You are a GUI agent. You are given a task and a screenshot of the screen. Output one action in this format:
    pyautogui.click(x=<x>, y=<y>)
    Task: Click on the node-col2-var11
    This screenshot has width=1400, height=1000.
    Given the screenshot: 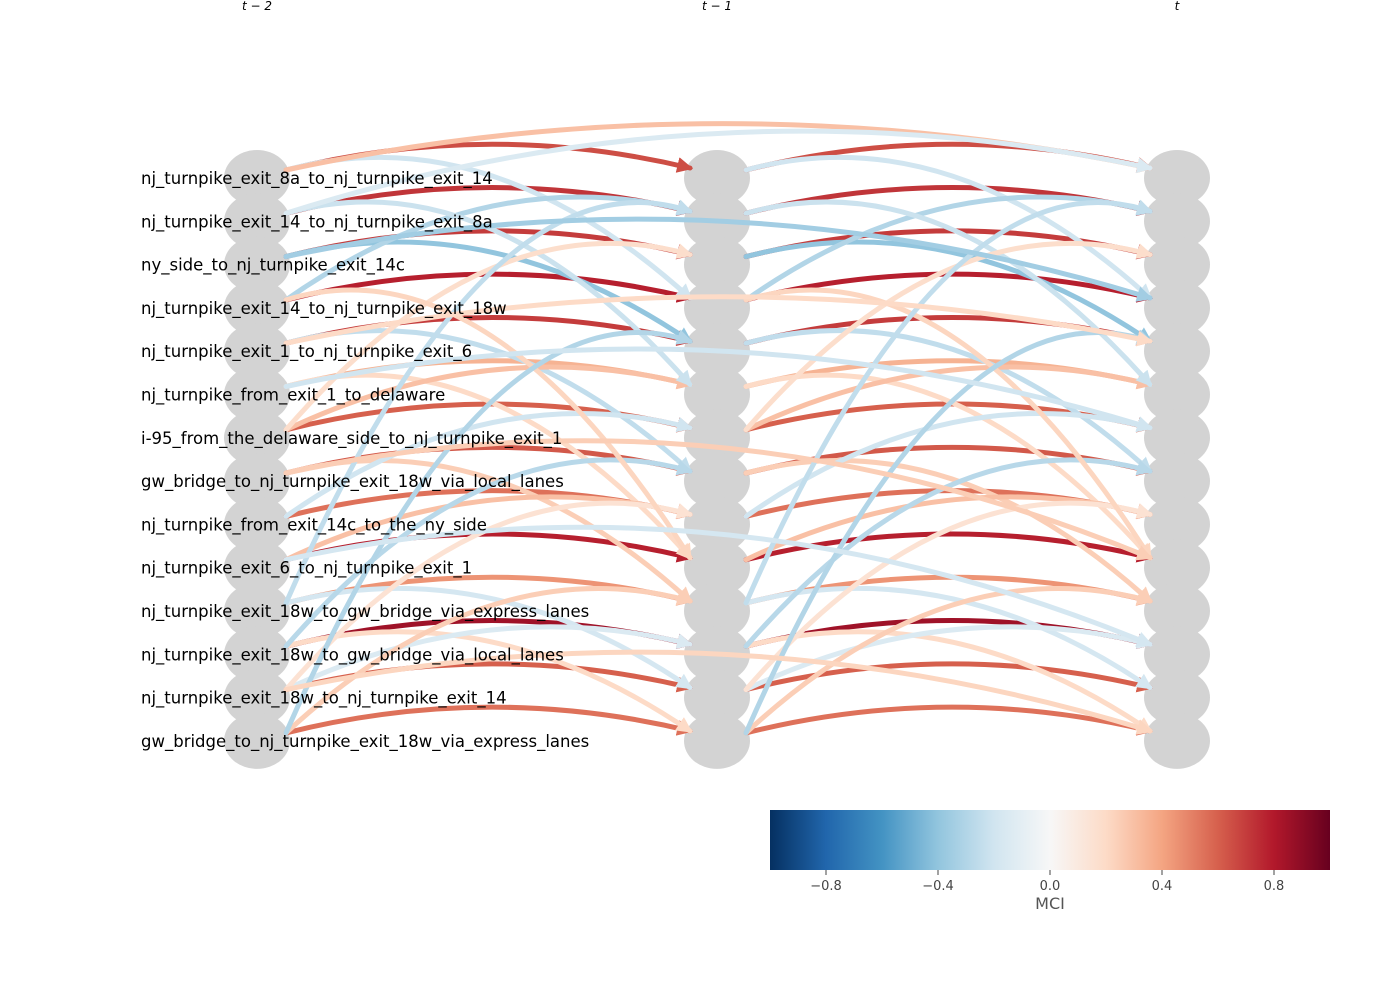 What is the action you would take?
    pyautogui.click(x=1177, y=654)
    